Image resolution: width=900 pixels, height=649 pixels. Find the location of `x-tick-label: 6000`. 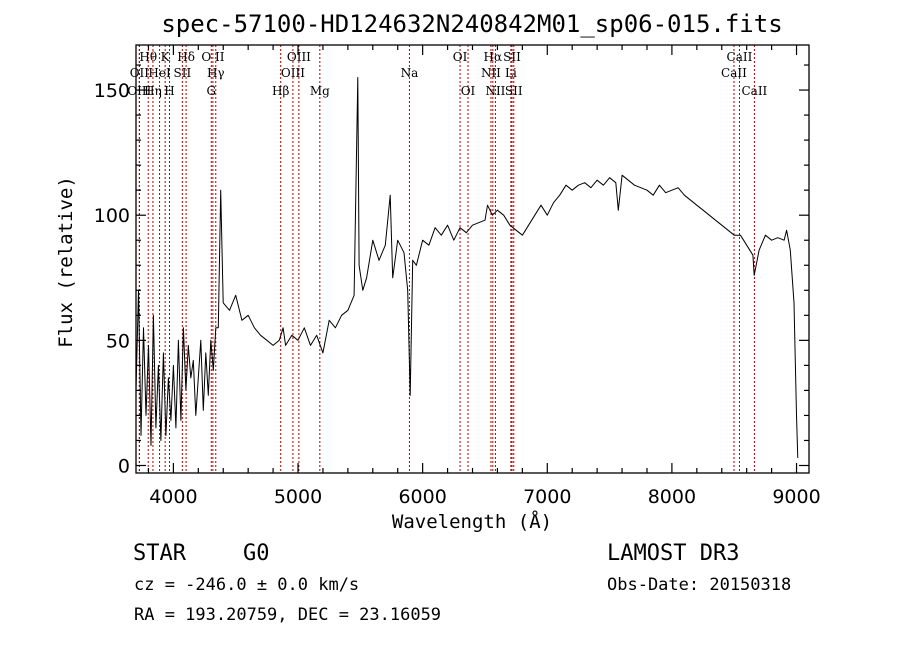

x-tick-label: 6000 is located at coordinates (422, 497).